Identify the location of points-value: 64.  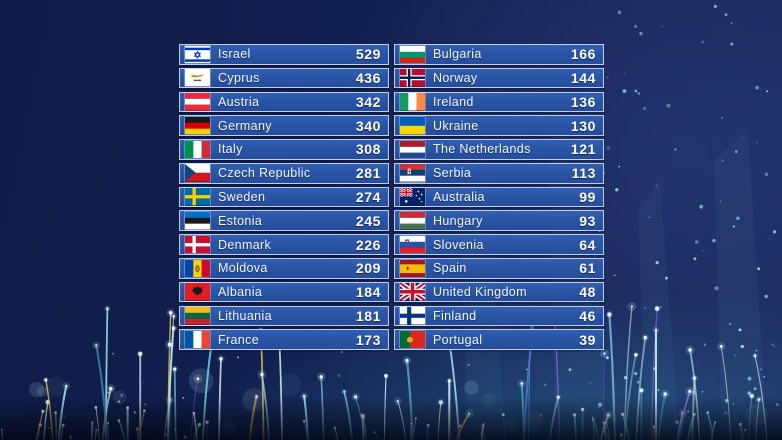
(587, 244).